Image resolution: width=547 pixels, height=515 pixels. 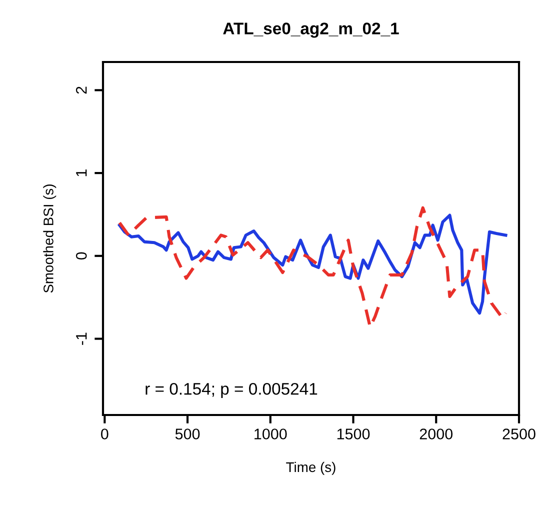 I want to click on x-tick-label: 1500, so click(x=353, y=434).